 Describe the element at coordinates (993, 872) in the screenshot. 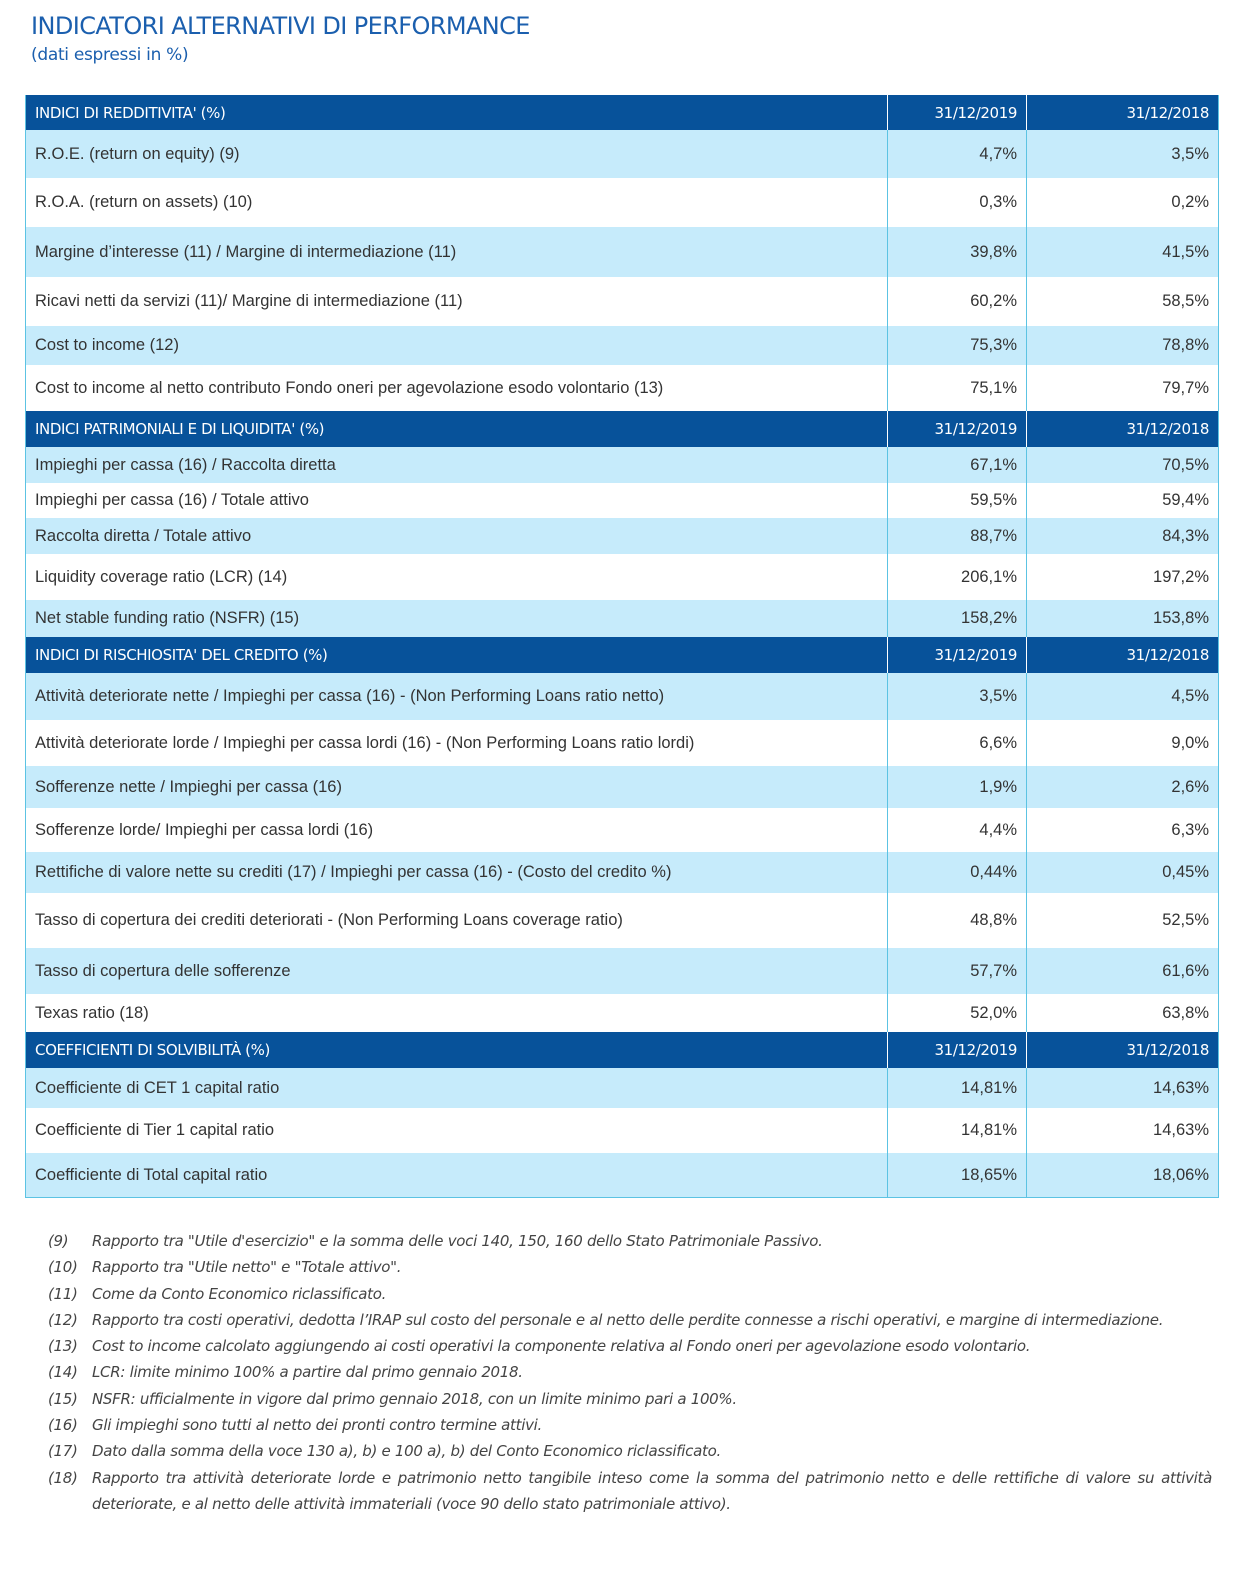

I see `value-2019: 0,44%` at that location.